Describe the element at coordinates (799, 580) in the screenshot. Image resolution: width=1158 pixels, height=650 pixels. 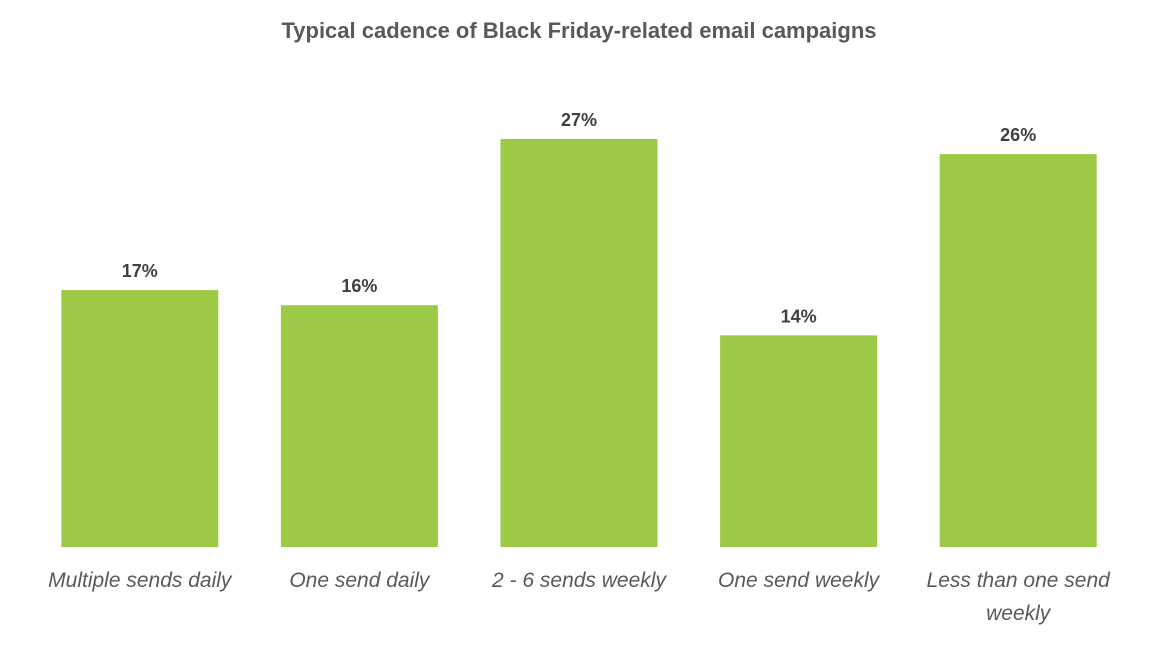
I see `category-label-4: One send weekly` at that location.